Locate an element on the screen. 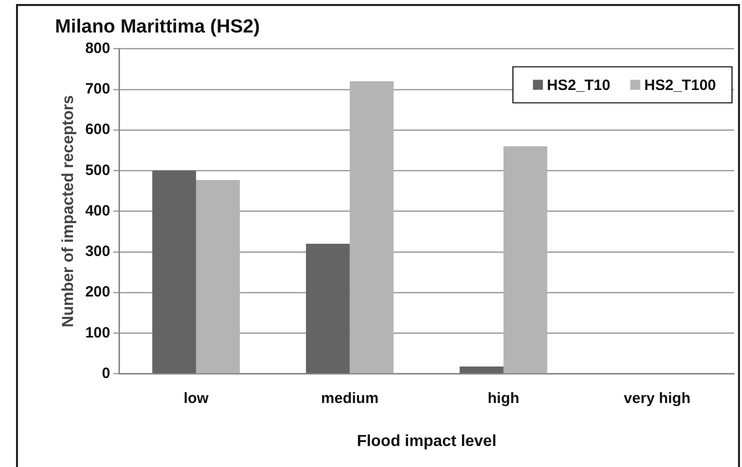  x-axis-title: Flood impact level is located at coordinates (426, 441).